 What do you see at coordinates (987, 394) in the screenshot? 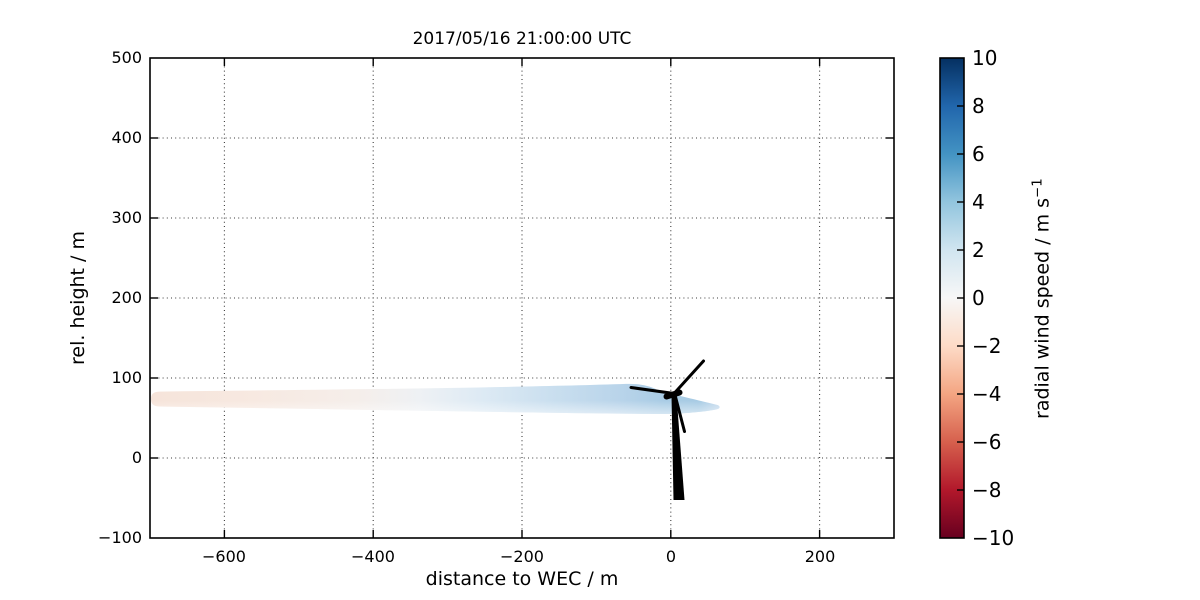
I see `cb-tick-m4: −4` at bounding box center [987, 394].